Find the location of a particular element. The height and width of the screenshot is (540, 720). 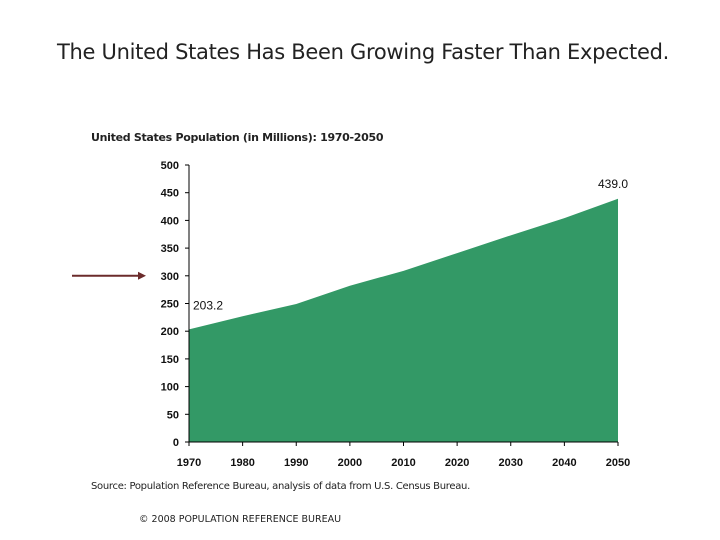

y-tick-label: 50 is located at coordinates (173, 415).